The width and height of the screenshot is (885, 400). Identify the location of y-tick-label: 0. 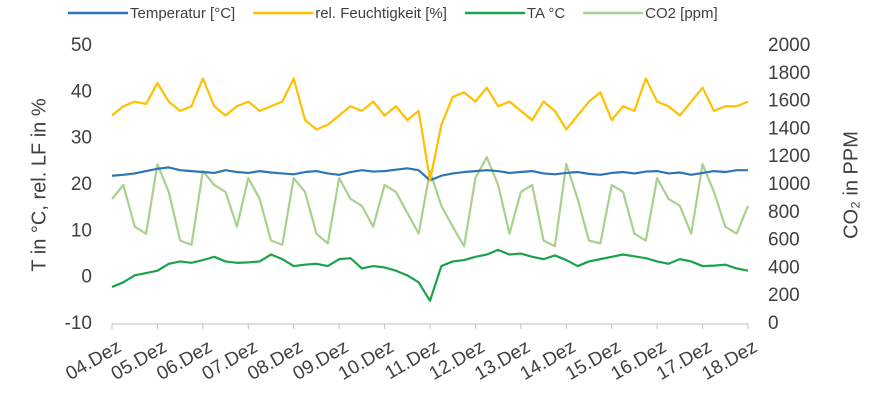
(86, 277).